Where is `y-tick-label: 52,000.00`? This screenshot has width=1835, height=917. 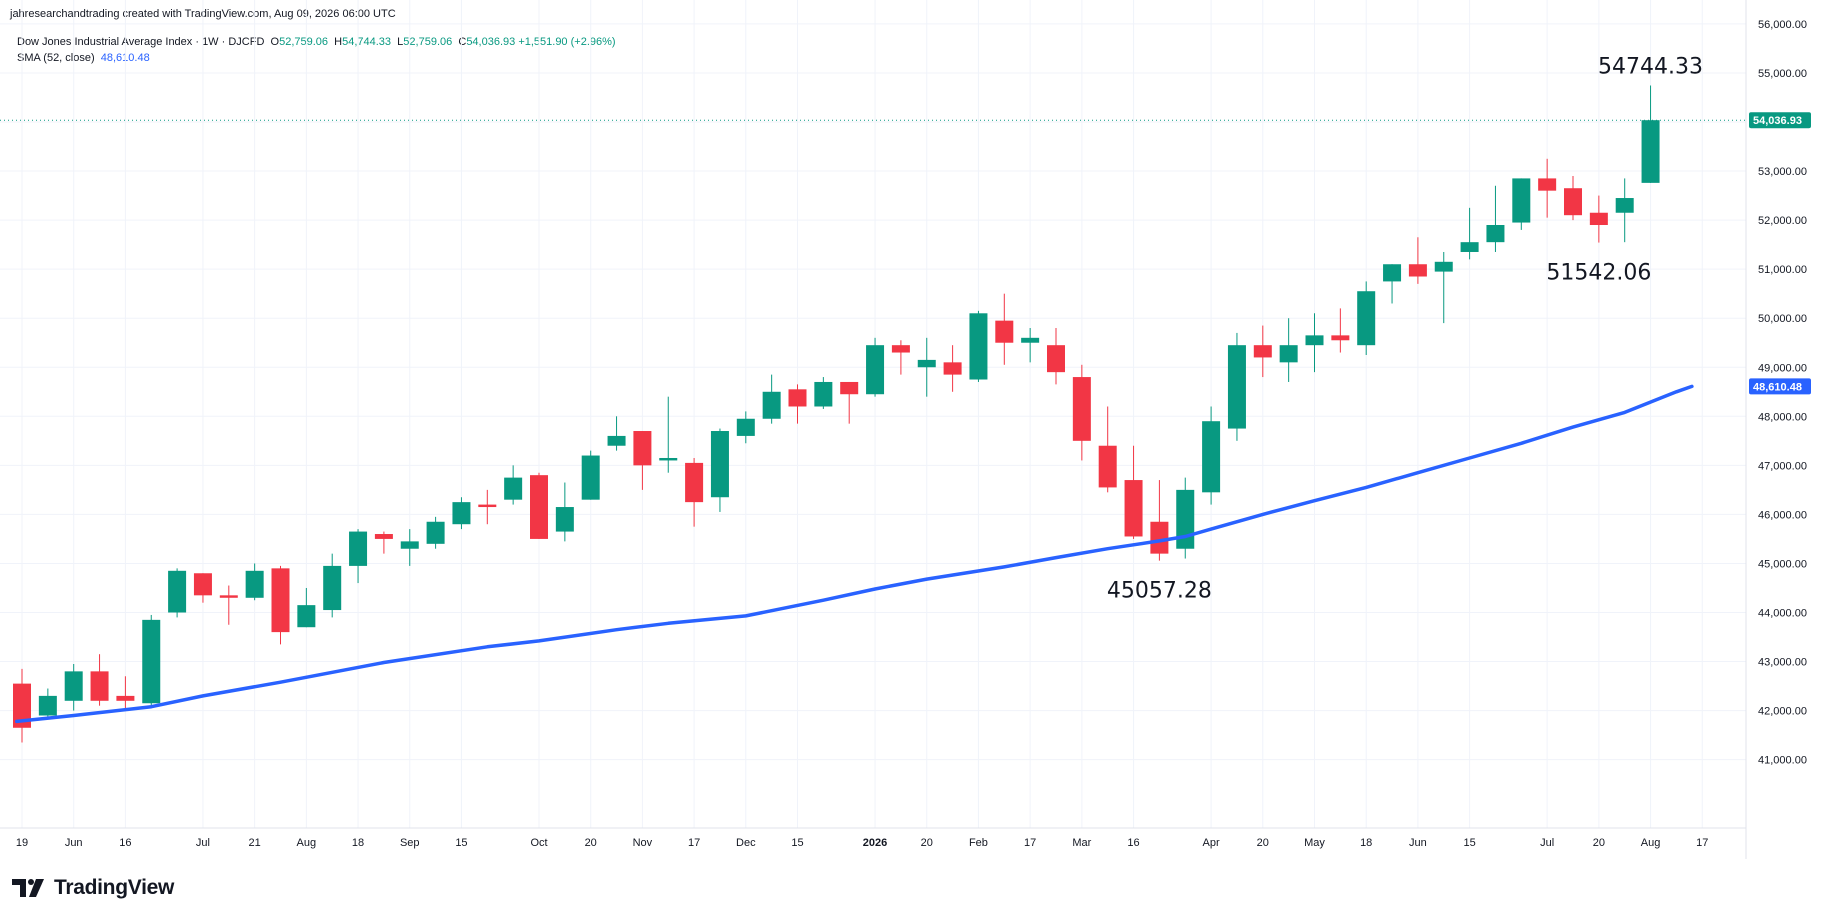 y-tick-label: 52,000.00 is located at coordinates (1782, 221).